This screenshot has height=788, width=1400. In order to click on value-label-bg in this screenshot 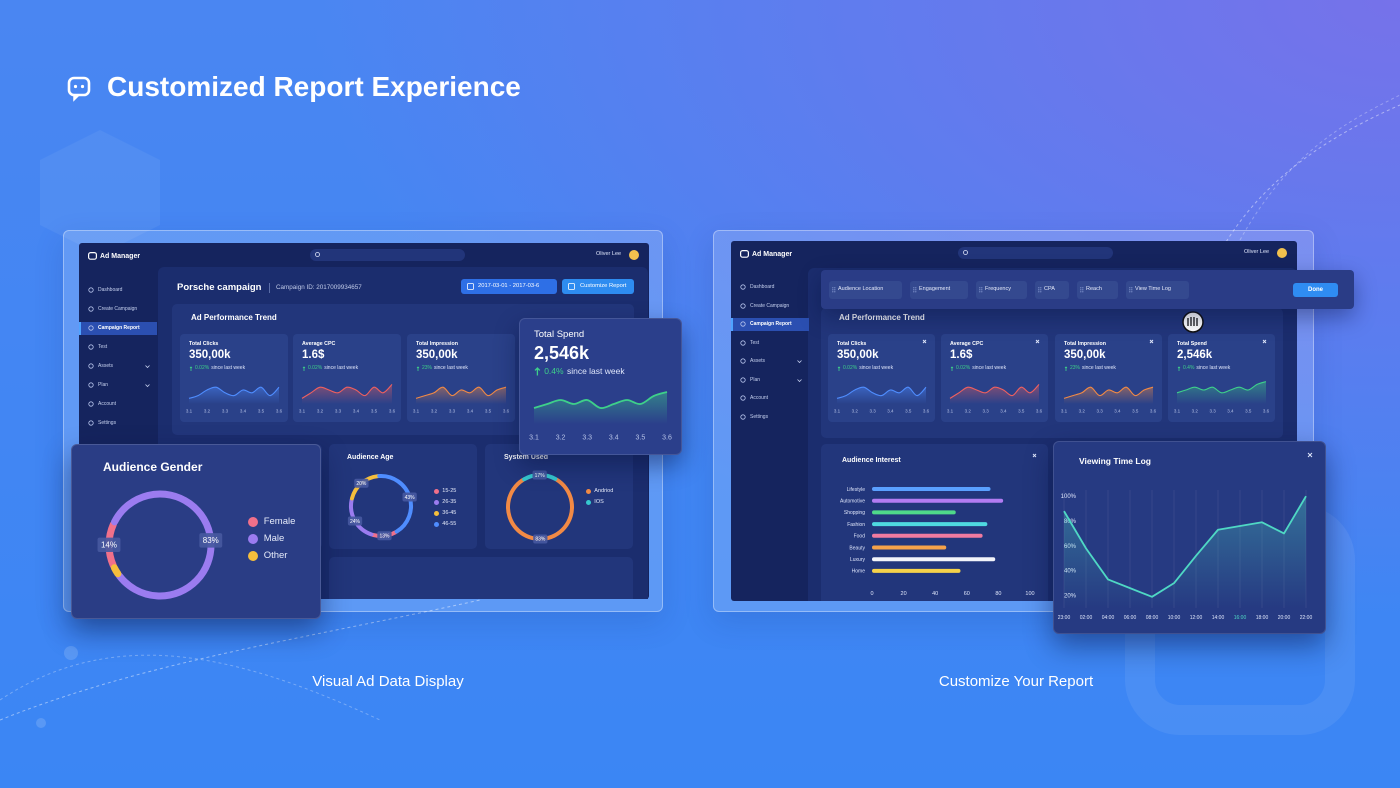, I will do `click(540, 539)`.